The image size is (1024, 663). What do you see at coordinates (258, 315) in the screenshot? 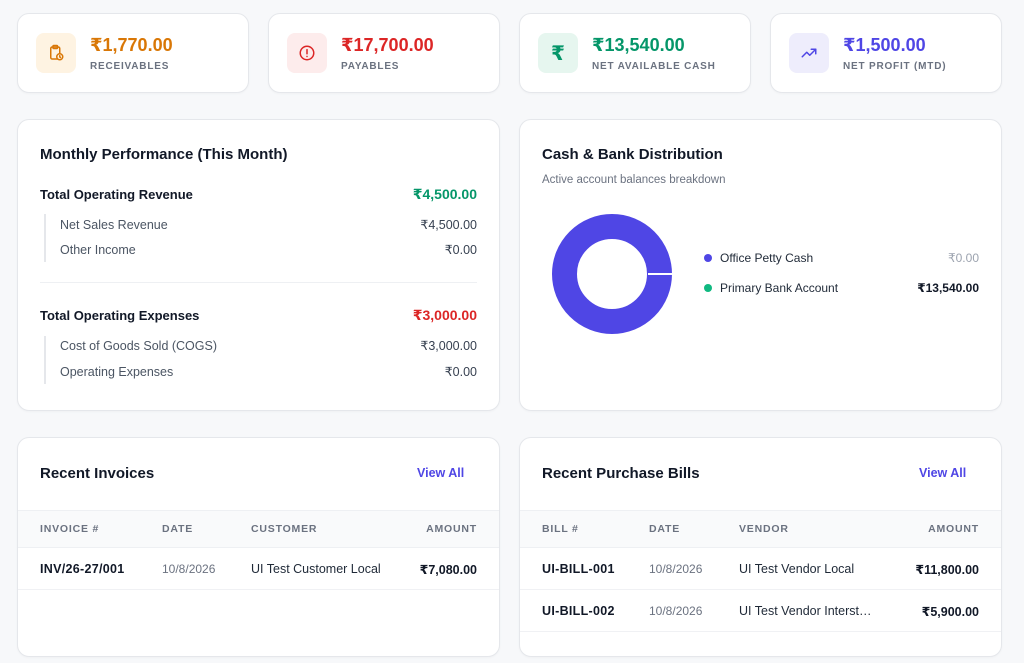
I see `expenses-total-row: Total Operating Expenses ₹3,000.00` at bounding box center [258, 315].